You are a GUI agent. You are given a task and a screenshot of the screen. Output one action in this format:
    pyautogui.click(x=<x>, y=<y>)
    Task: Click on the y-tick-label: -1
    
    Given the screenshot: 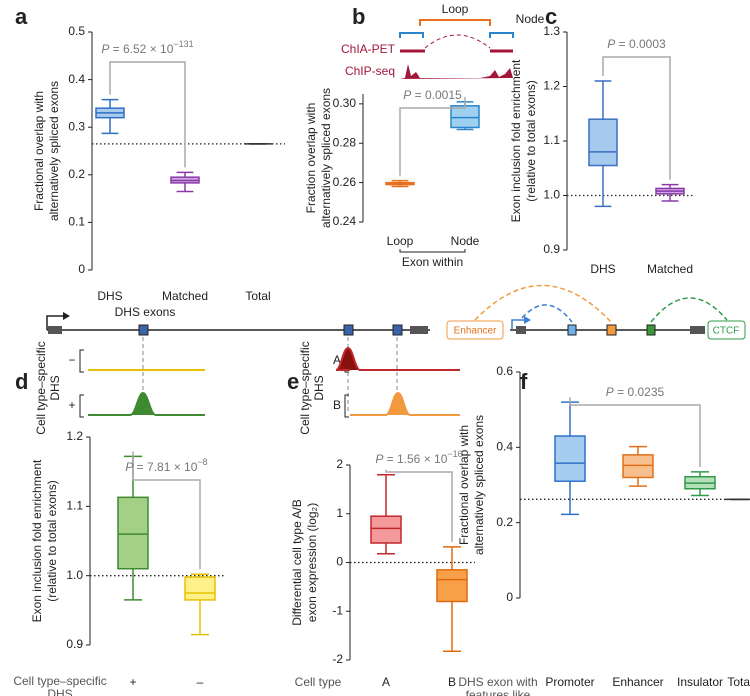 What is the action you would take?
    pyautogui.click(x=337, y=610)
    